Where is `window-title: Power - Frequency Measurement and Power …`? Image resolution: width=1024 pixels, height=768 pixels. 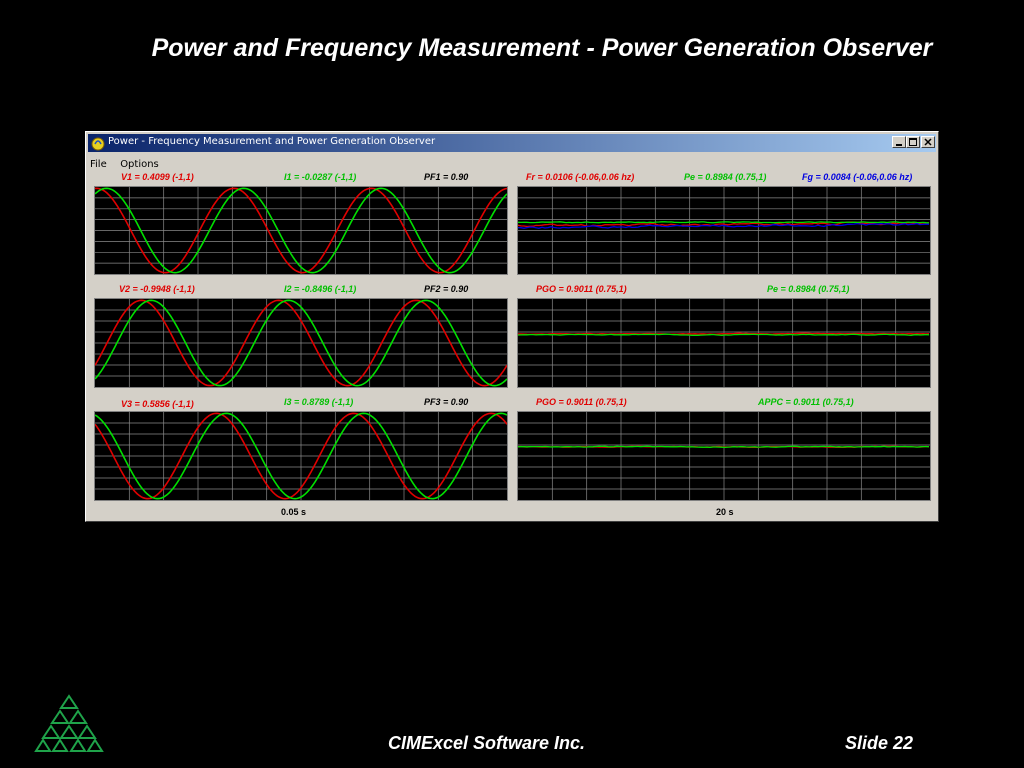 window-title: Power - Frequency Measurement and Power … is located at coordinates (272, 141).